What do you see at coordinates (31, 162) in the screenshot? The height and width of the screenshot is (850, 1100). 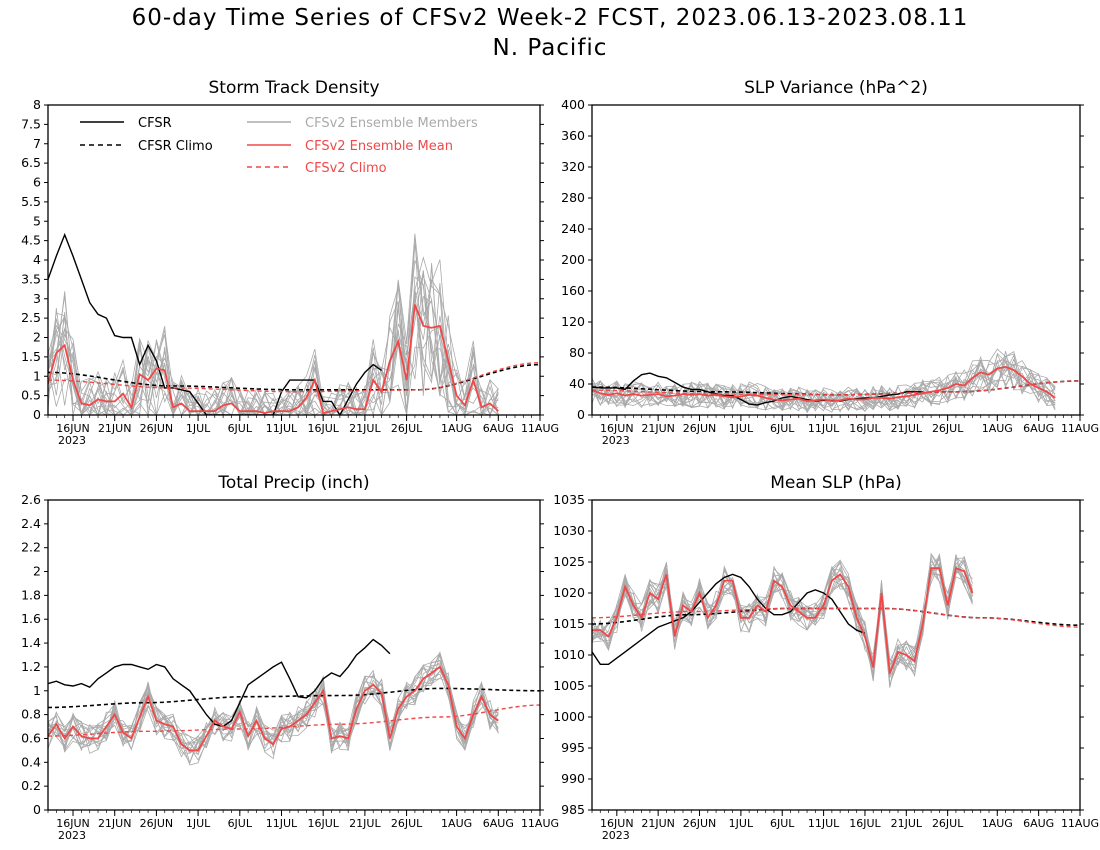 I see `y-tick-label: 6.5` at bounding box center [31, 162].